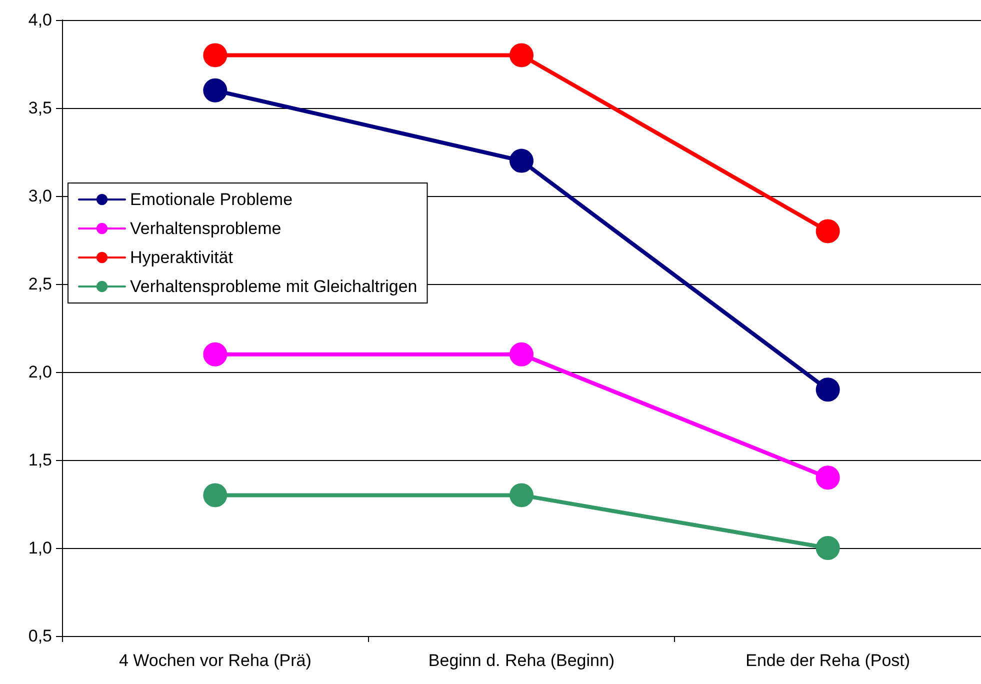 The height and width of the screenshot is (684, 981). Describe the element at coordinates (40, 196) in the screenshot. I see `y-tick-label: 3,0` at that location.